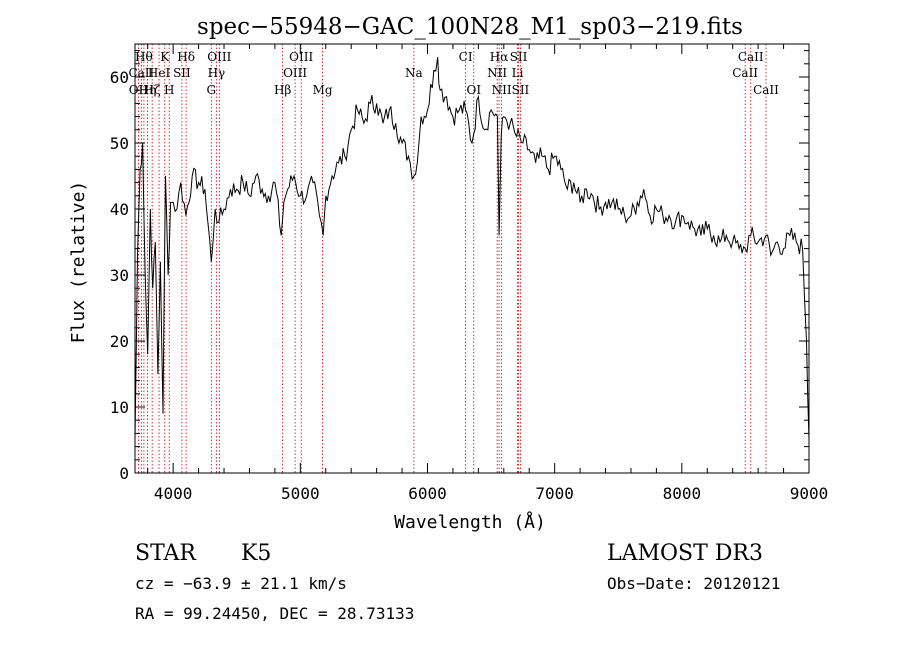 This screenshot has height=649, width=900. Describe the element at coordinates (173, 493) in the screenshot. I see `x-tick-label-0: 4000` at that location.